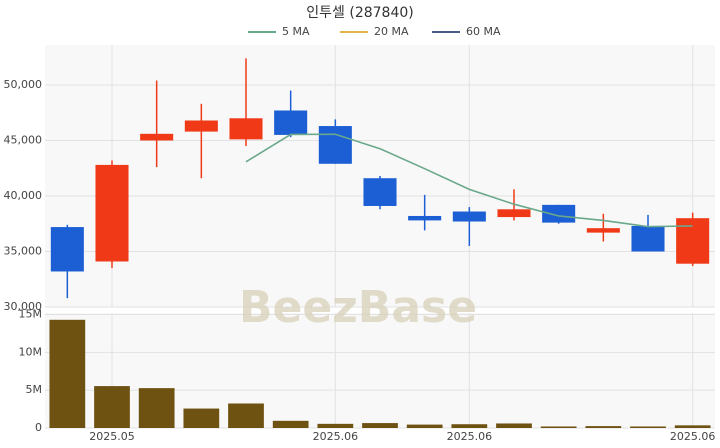 Image resolution: width=720 pixels, height=448 pixels. I want to click on y-tick-label: 5M, so click(34, 389).